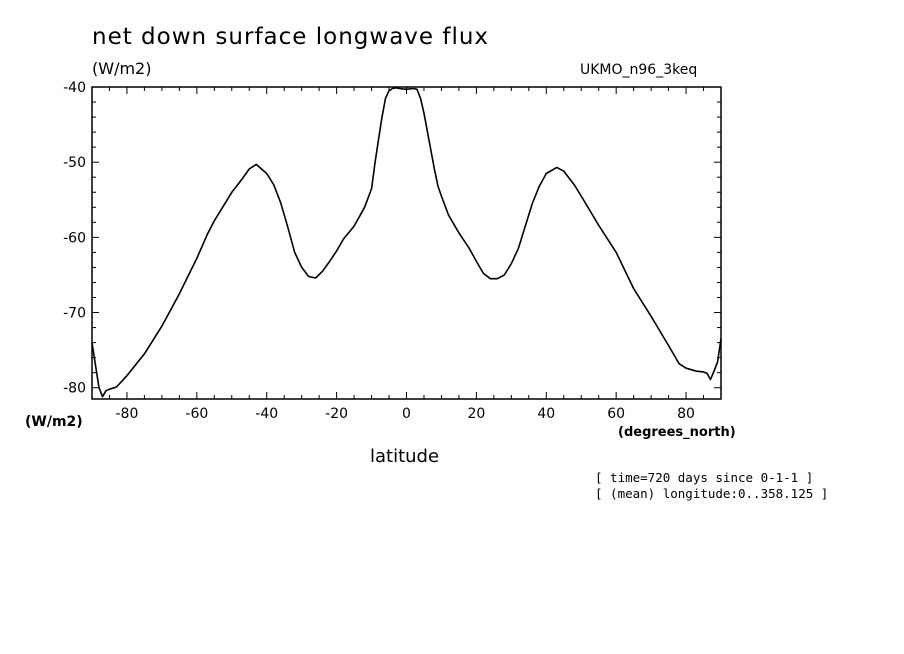 Image resolution: width=904 pixels, height=654 pixels. What do you see at coordinates (74, 389) in the screenshot?
I see `y-tick-label: -80` at bounding box center [74, 389].